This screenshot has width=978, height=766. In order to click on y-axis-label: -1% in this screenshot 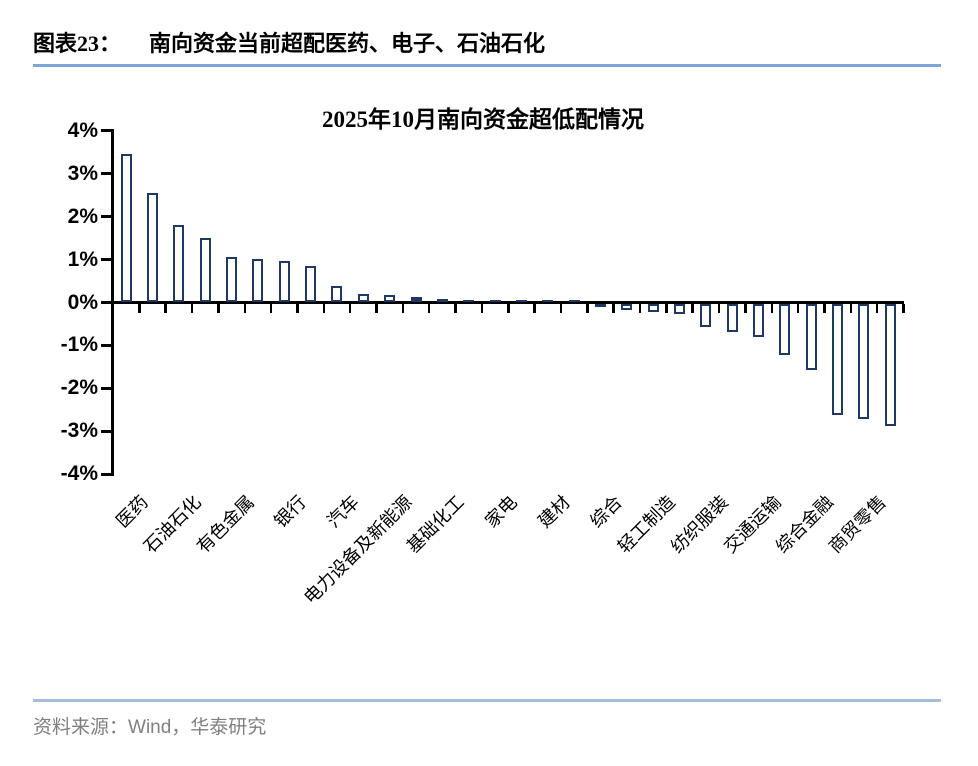, I will do `click(79, 345)`.